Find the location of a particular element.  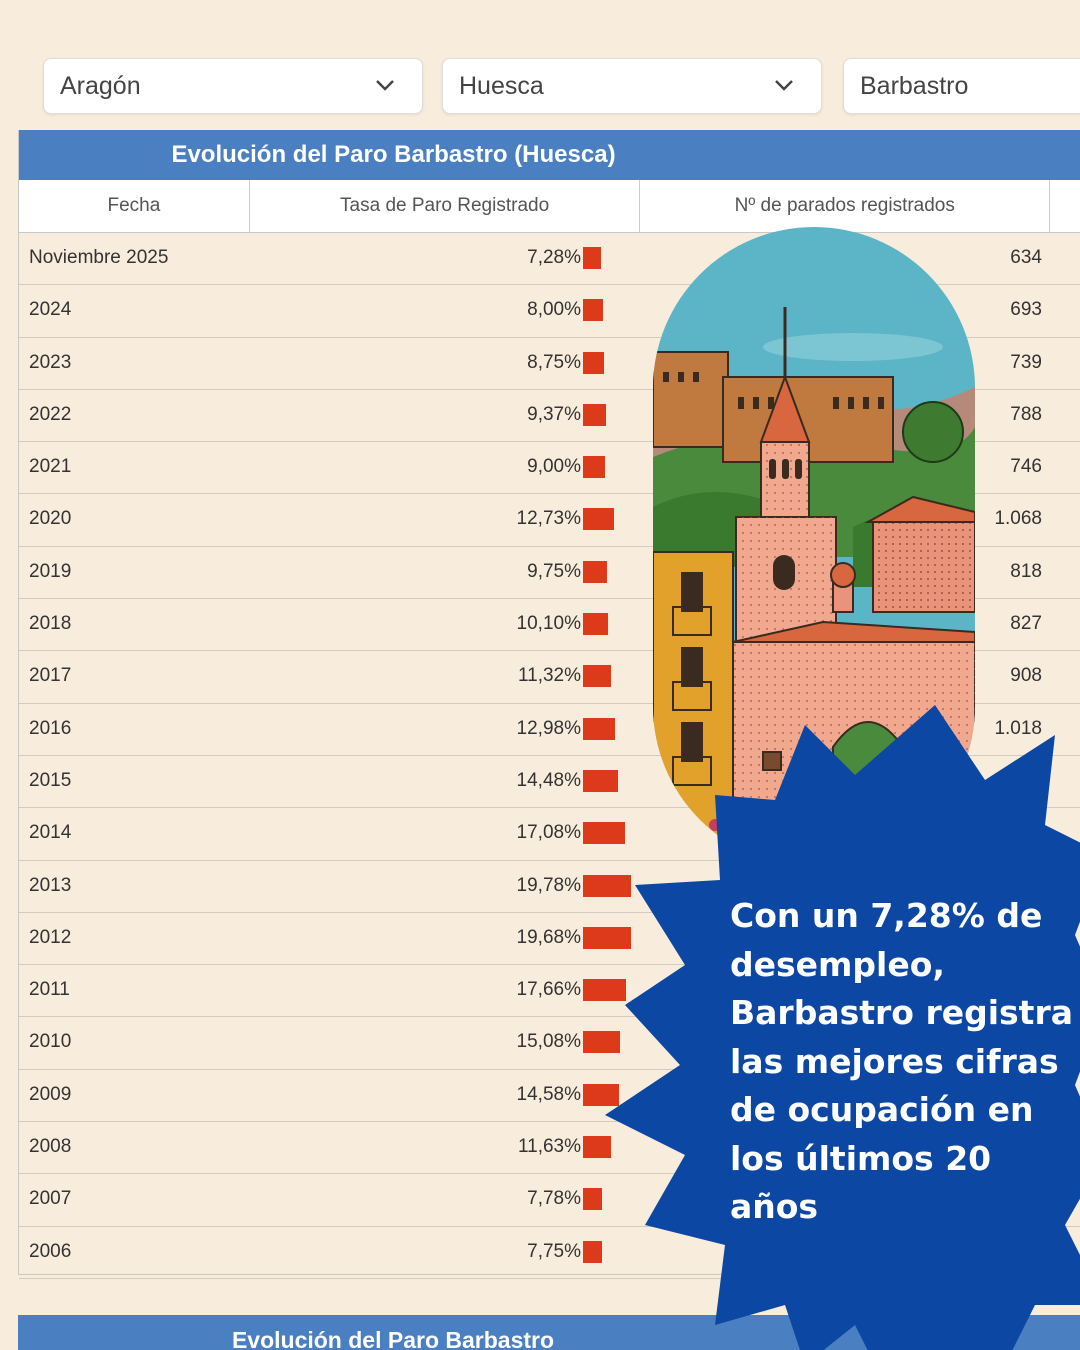

table-row: 2017 11,32% 908 is located at coordinates (549, 677).